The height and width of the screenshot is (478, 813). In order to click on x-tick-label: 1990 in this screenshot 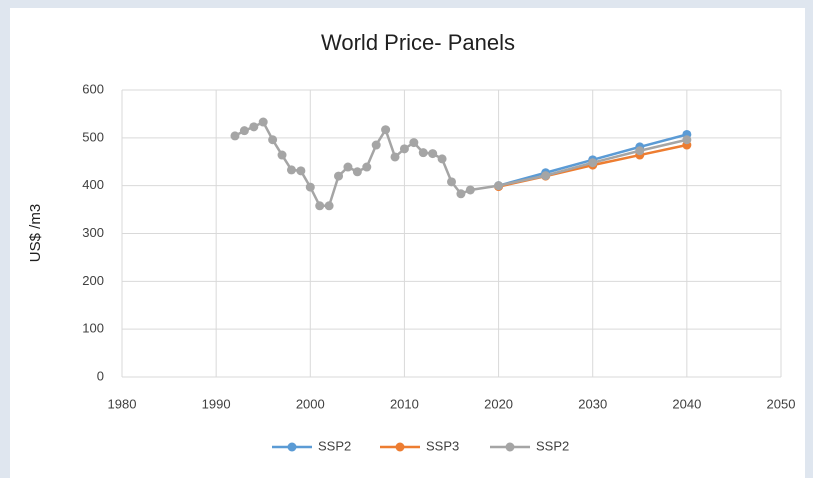, I will do `click(216, 403)`.